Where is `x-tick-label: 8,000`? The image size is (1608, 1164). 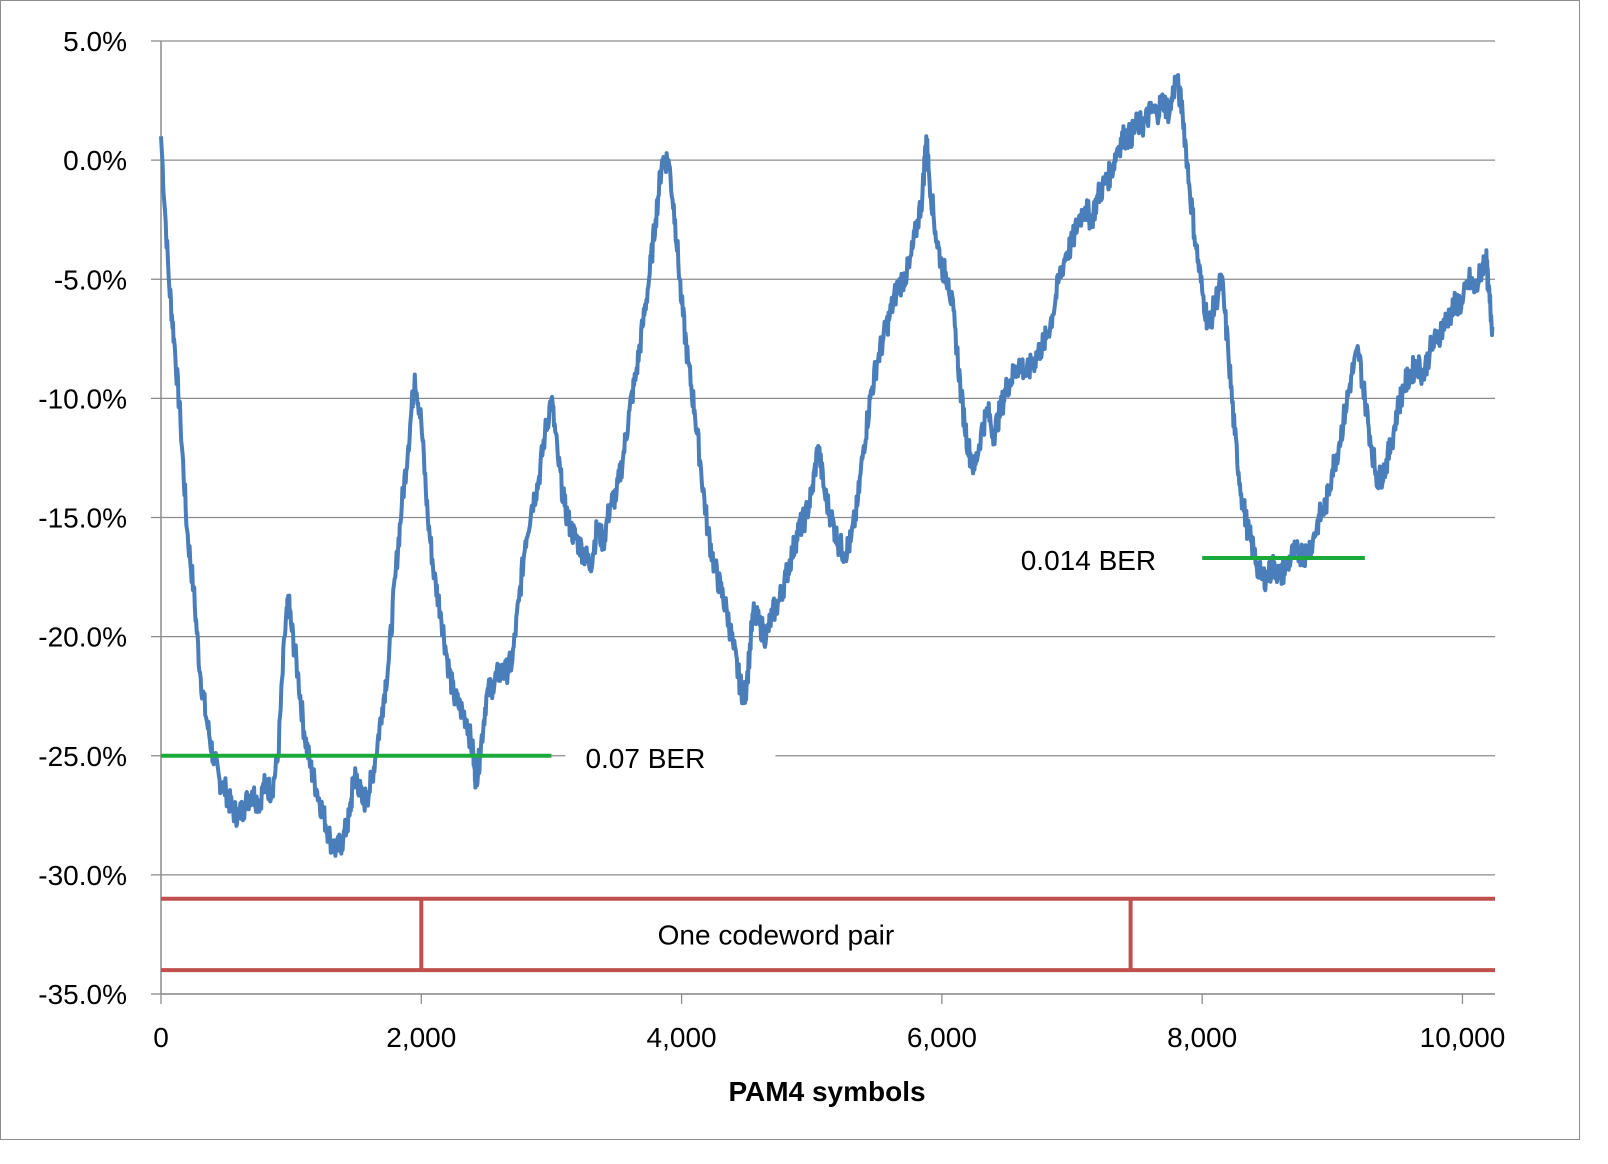
x-tick-label: 8,000 is located at coordinates (1202, 1037).